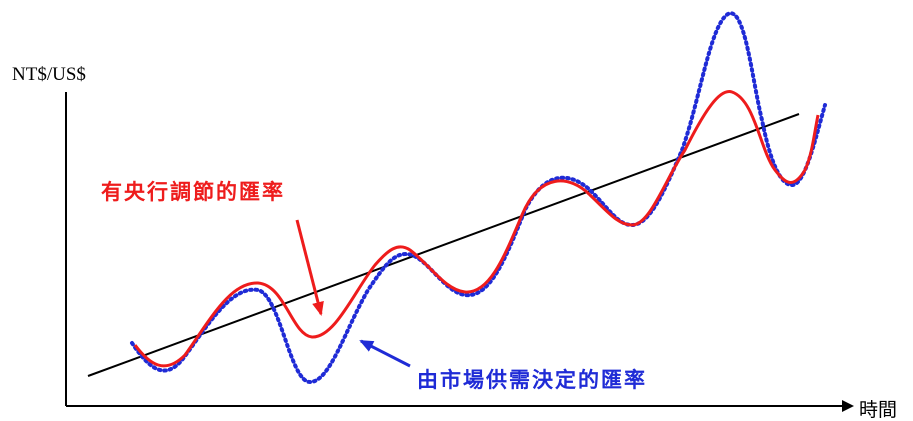  Describe the element at coordinates (193, 192) in the screenshot. I see `managed-rate-annotation: 有央行調節的匯率` at that location.